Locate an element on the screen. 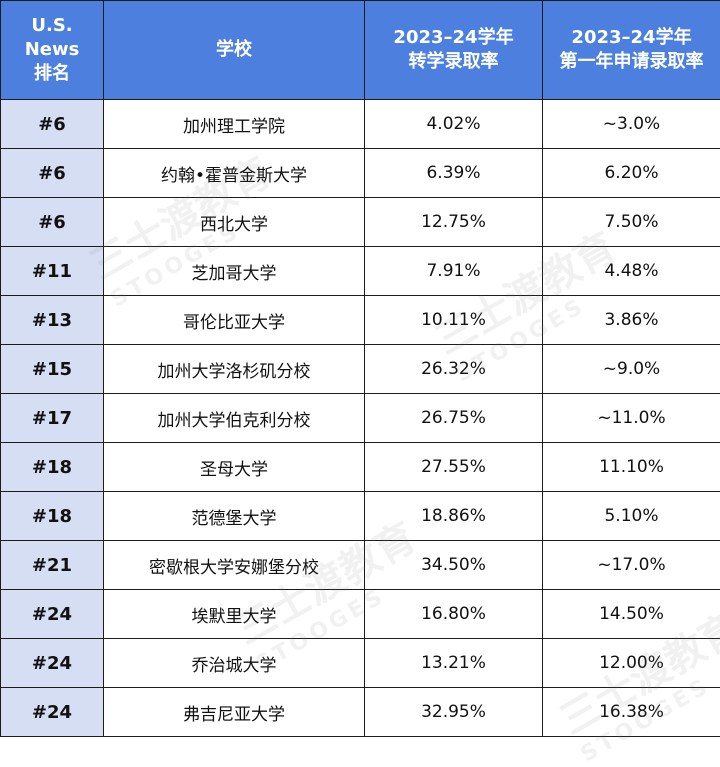  header-firstyear-line2: 第一年申请录取率 is located at coordinates (632, 61).